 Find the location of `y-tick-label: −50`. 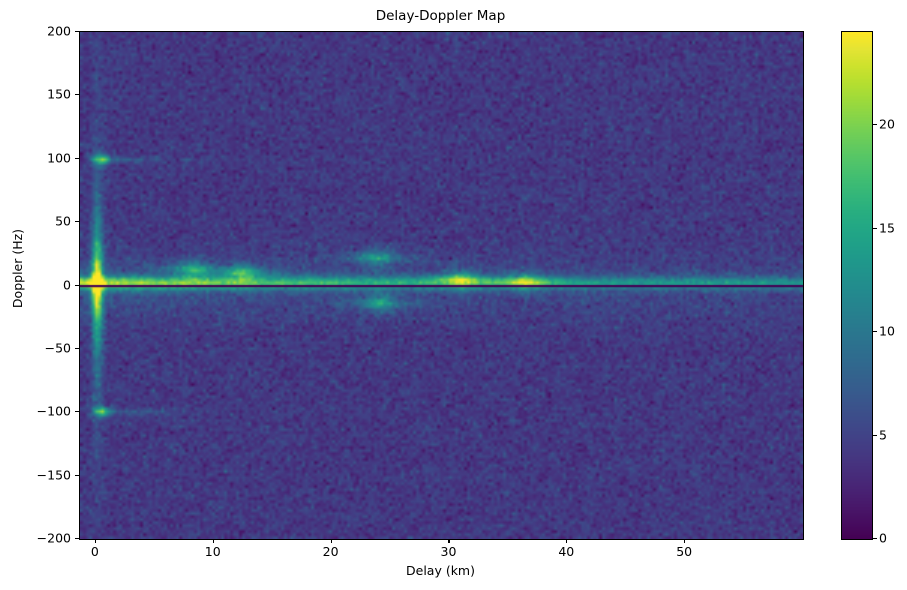

y-tick-label: −50 is located at coordinates (57, 348).